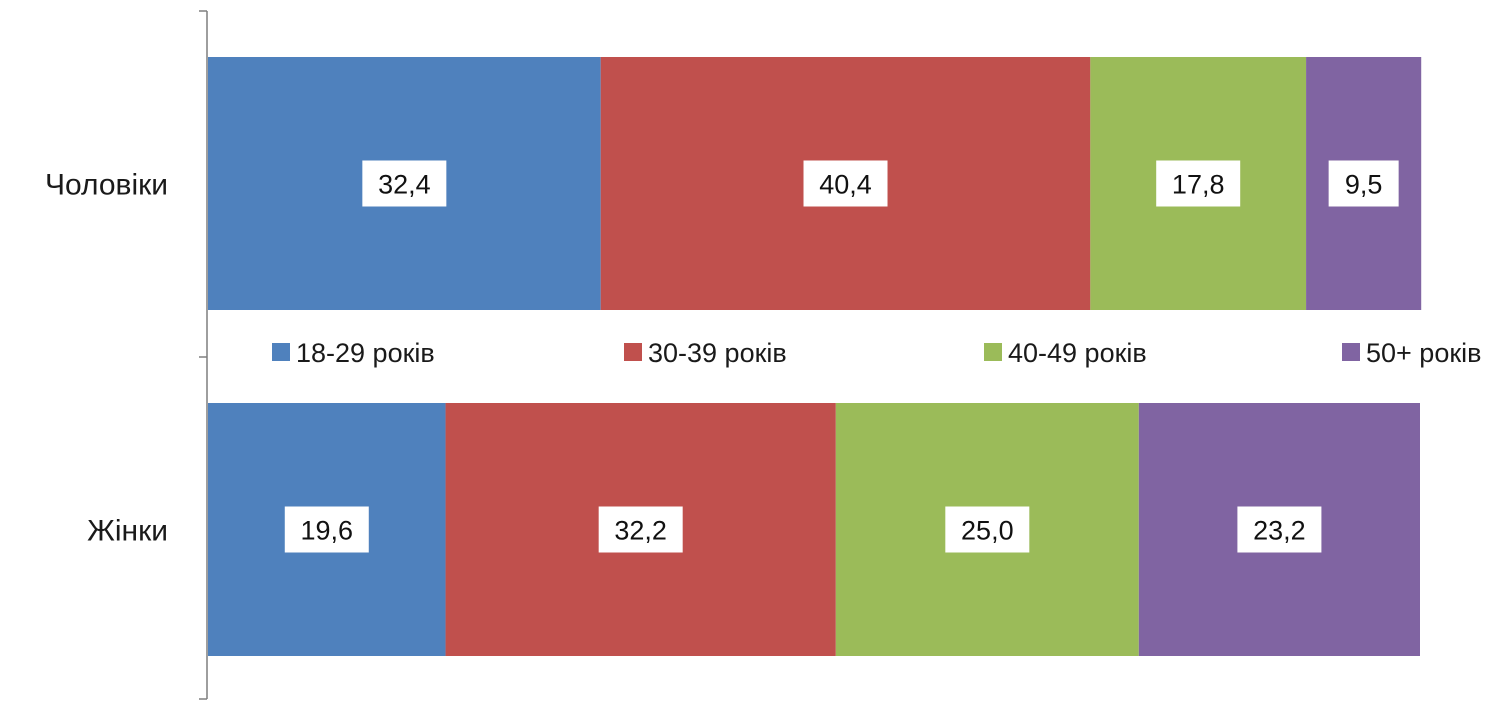 The height and width of the screenshot is (701, 1509). I want to click on legend-label-50-років: 50+ років, so click(1424, 353).